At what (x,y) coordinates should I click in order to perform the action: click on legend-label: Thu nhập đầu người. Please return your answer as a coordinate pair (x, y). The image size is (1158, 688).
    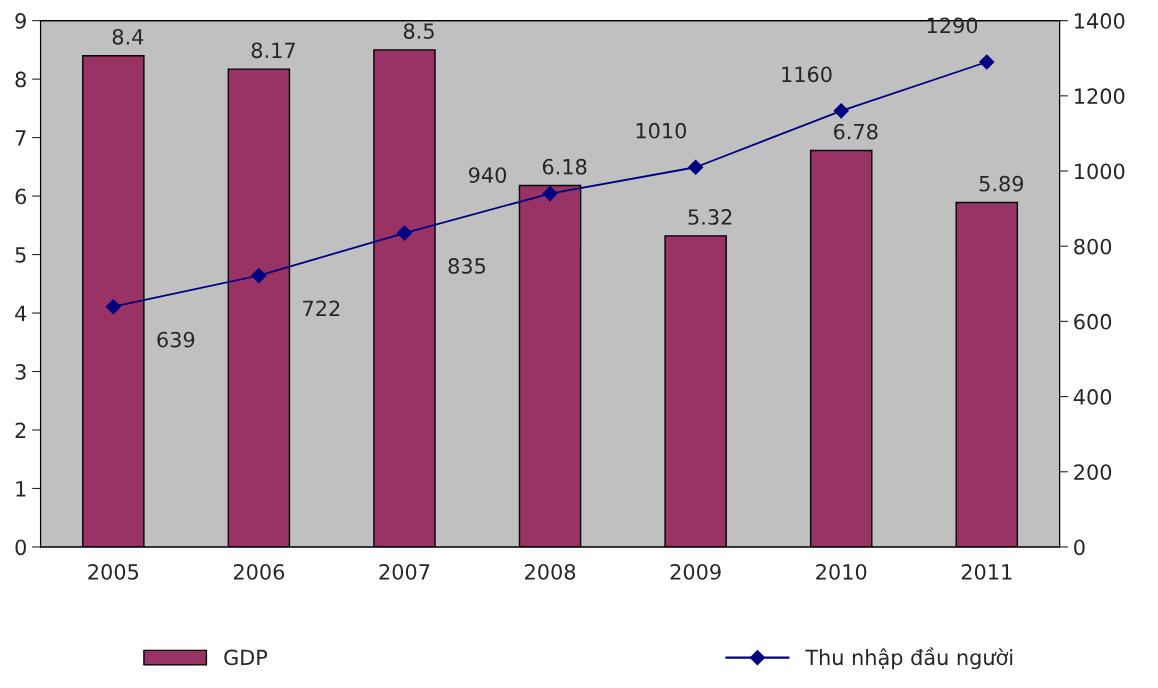
    Looking at the image, I should click on (909, 658).